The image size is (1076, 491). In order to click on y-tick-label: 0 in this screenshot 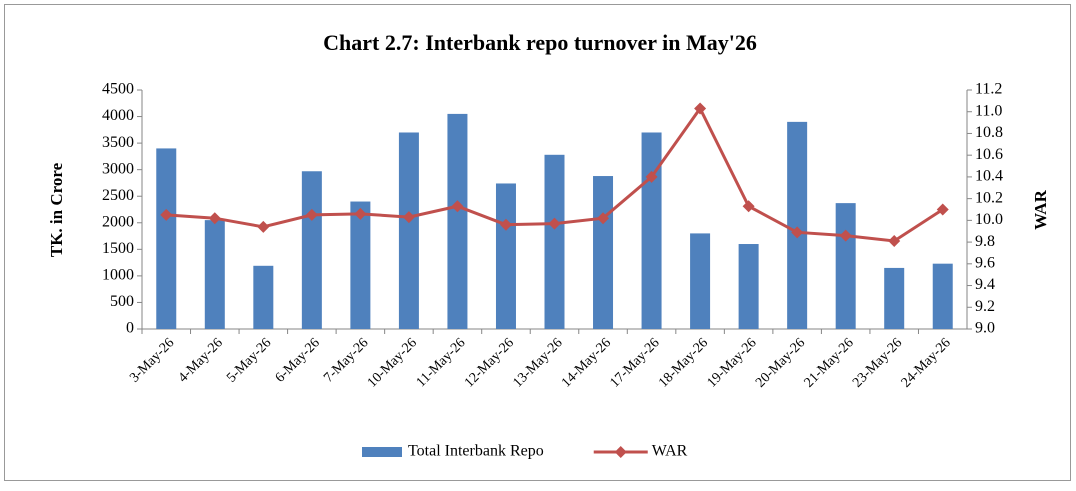, I will do `click(130, 328)`.